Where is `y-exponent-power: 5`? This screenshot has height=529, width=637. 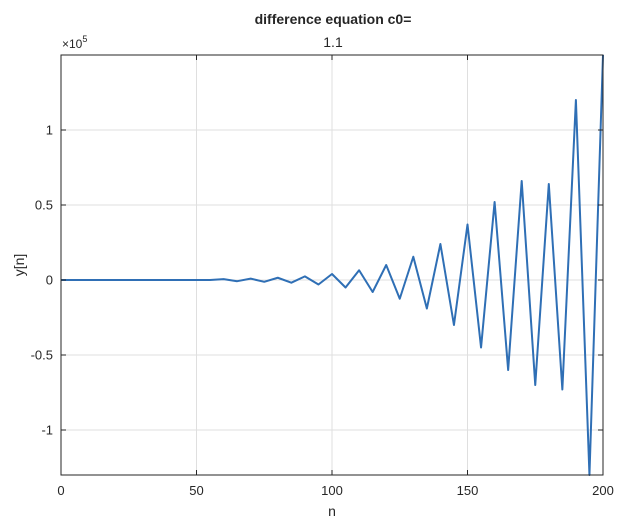 y-exponent-power: 5 is located at coordinates (84, 39).